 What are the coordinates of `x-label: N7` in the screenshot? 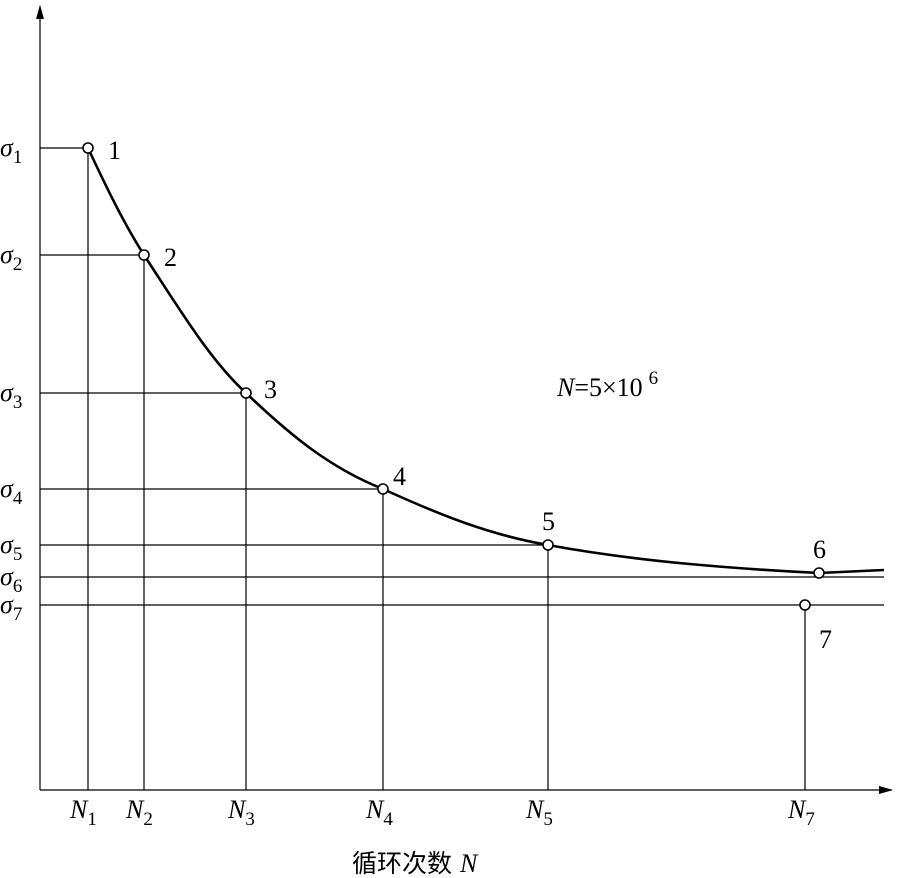 It's located at (801, 812).